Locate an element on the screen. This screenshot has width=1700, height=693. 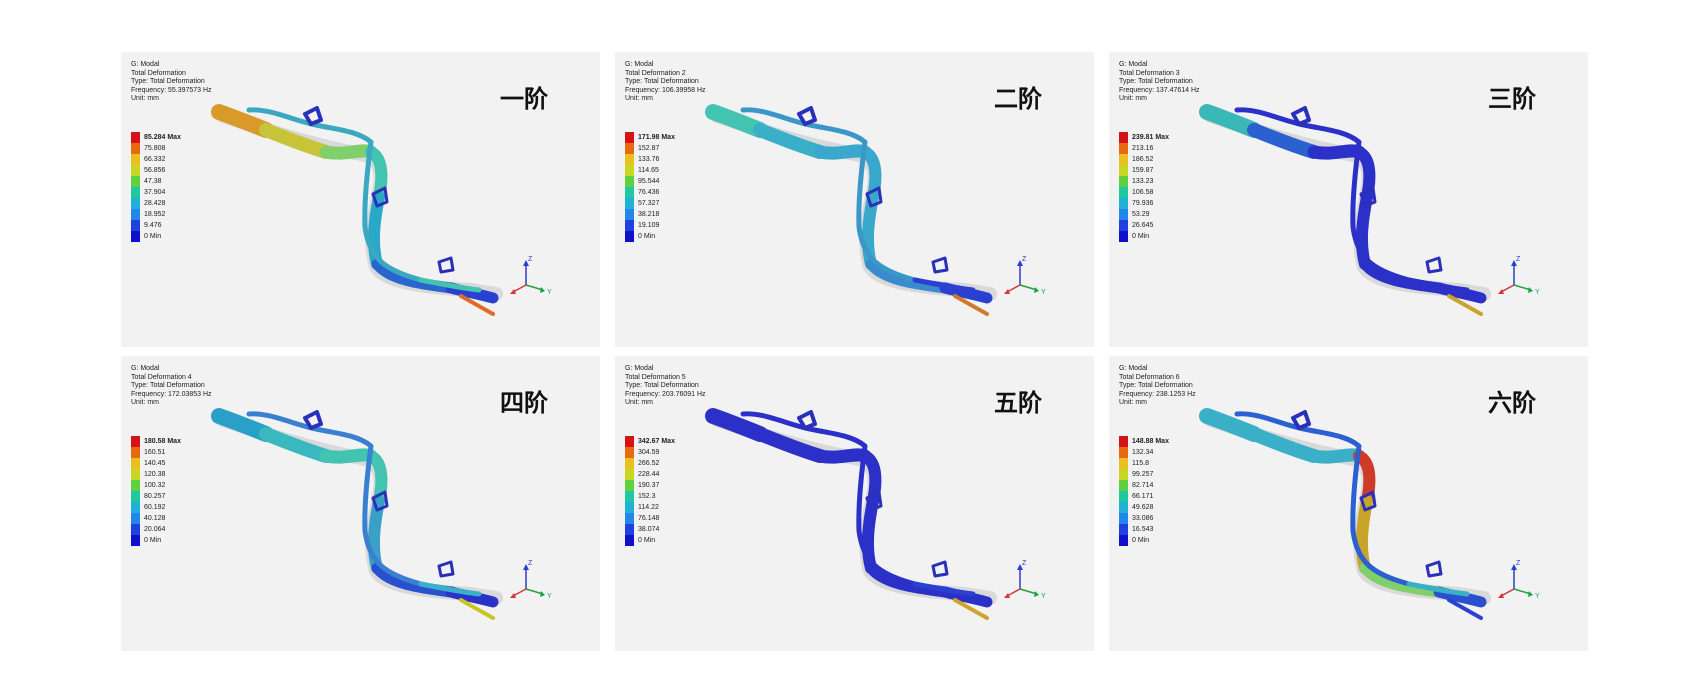
legend-row: 186.52 is located at coordinates (1136, 159).